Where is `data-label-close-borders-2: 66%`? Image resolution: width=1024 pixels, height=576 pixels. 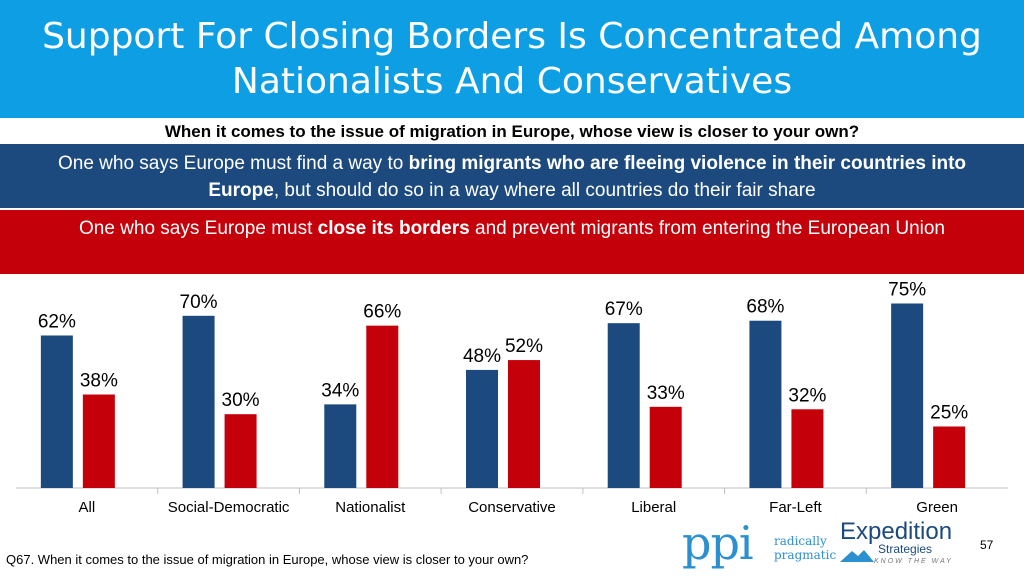
data-label-close-borders-2: 66% is located at coordinates (382, 312).